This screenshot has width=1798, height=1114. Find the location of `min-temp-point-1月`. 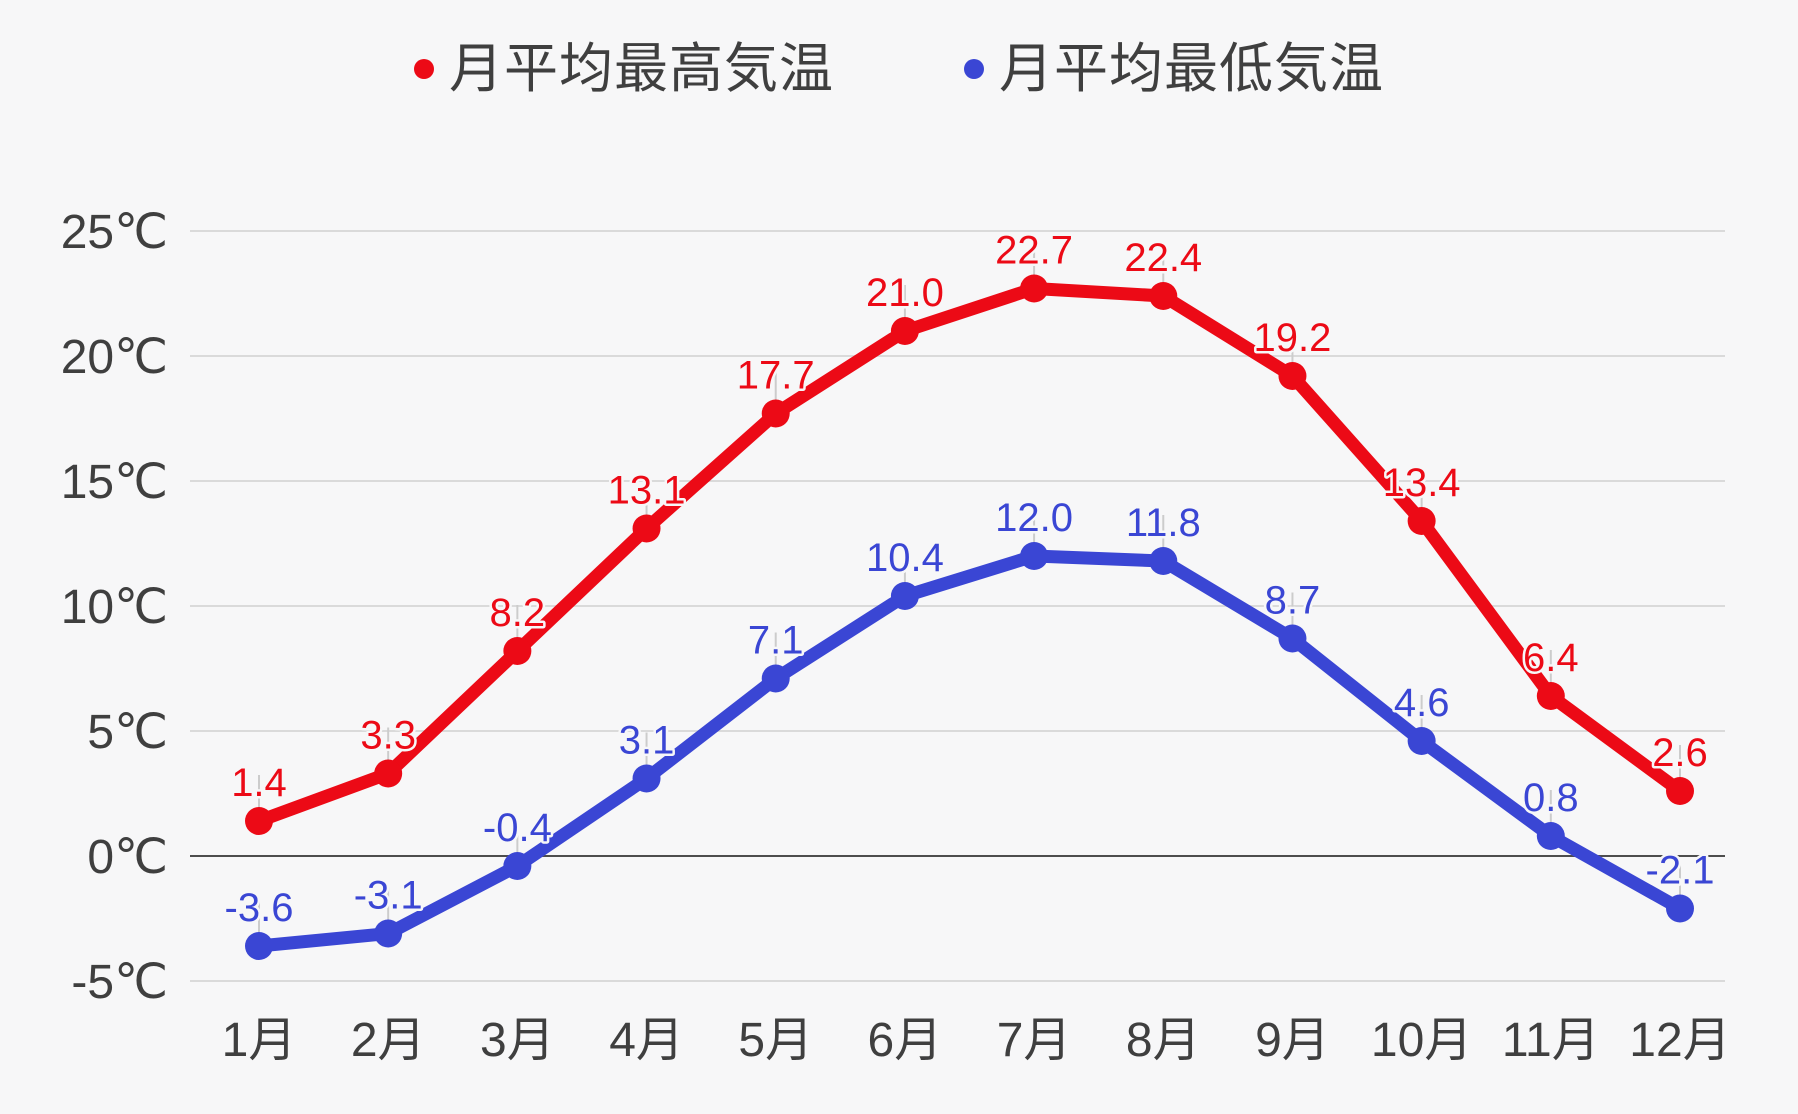

min-temp-point-1月 is located at coordinates (259, 946).